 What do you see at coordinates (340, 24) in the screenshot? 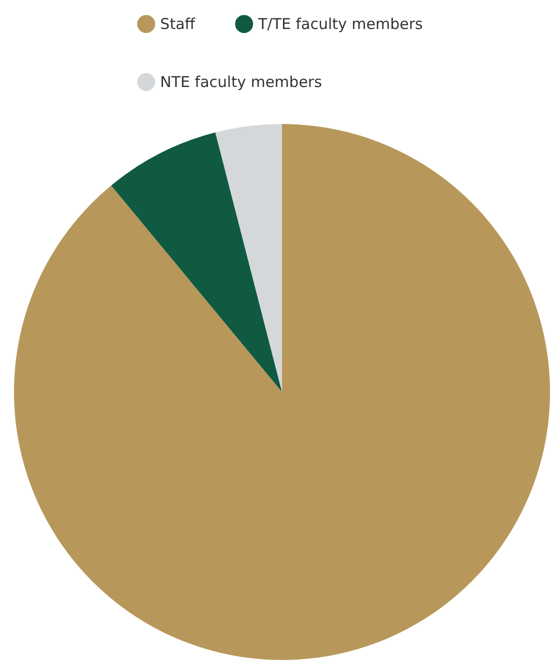
I see `legend-label: T/TE faculty members` at bounding box center [340, 24].